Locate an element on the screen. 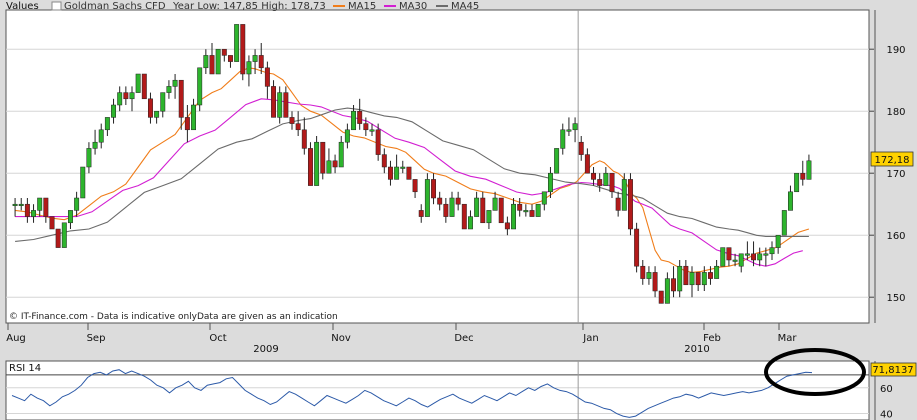 The height and width of the screenshot is (420, 917). price-tick-label: 190 is located at coordinates (895, 50).